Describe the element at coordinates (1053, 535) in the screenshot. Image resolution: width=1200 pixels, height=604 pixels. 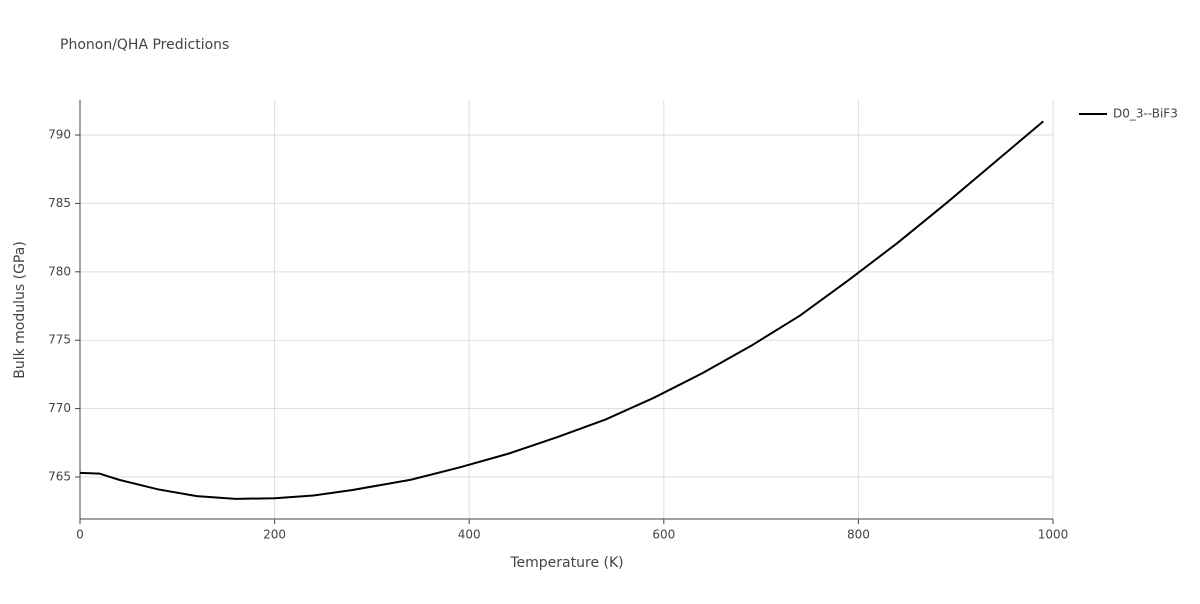
I see `x-tick-label: 1000` at that location.